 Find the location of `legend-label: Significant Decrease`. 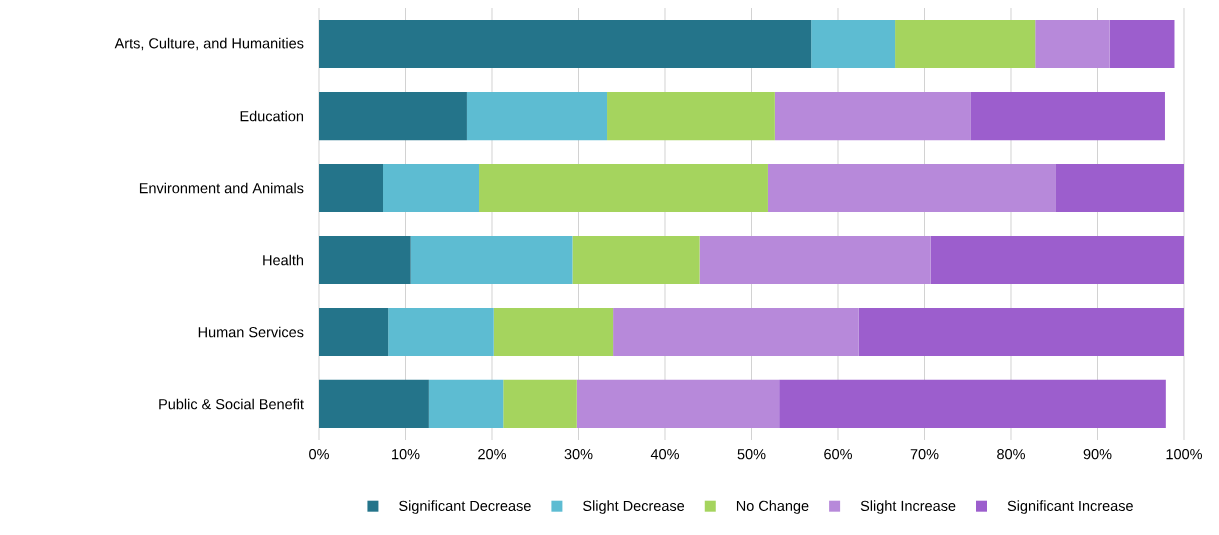

legend-label: Significant Decrease is located at coordinates (465, 507).